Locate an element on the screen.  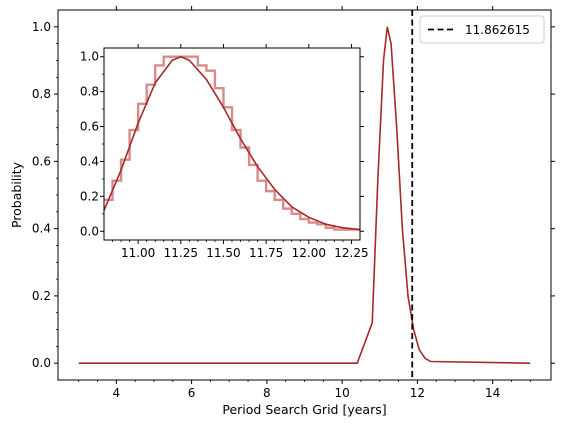
inset-x-tick-label: 11.50 is located at coordinates (223, 253).